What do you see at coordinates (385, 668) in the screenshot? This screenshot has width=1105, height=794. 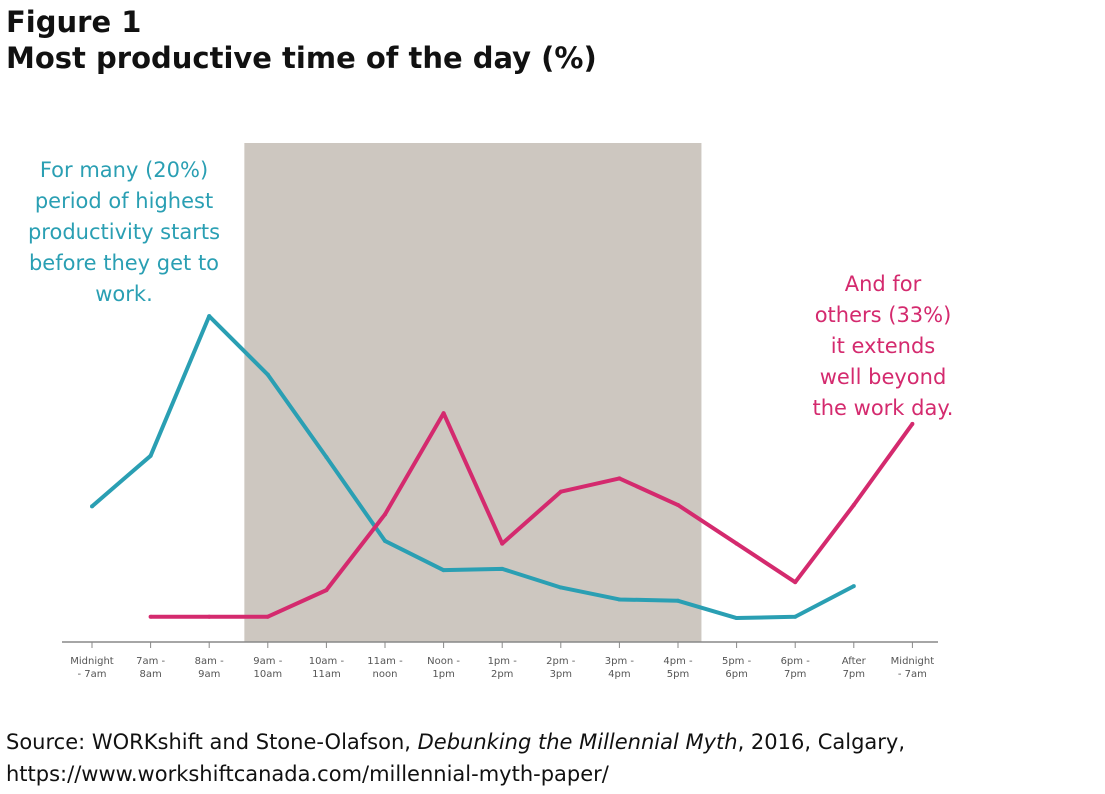 I see `x-tick-label: 11am - noon` at bounding box center [385, 668].